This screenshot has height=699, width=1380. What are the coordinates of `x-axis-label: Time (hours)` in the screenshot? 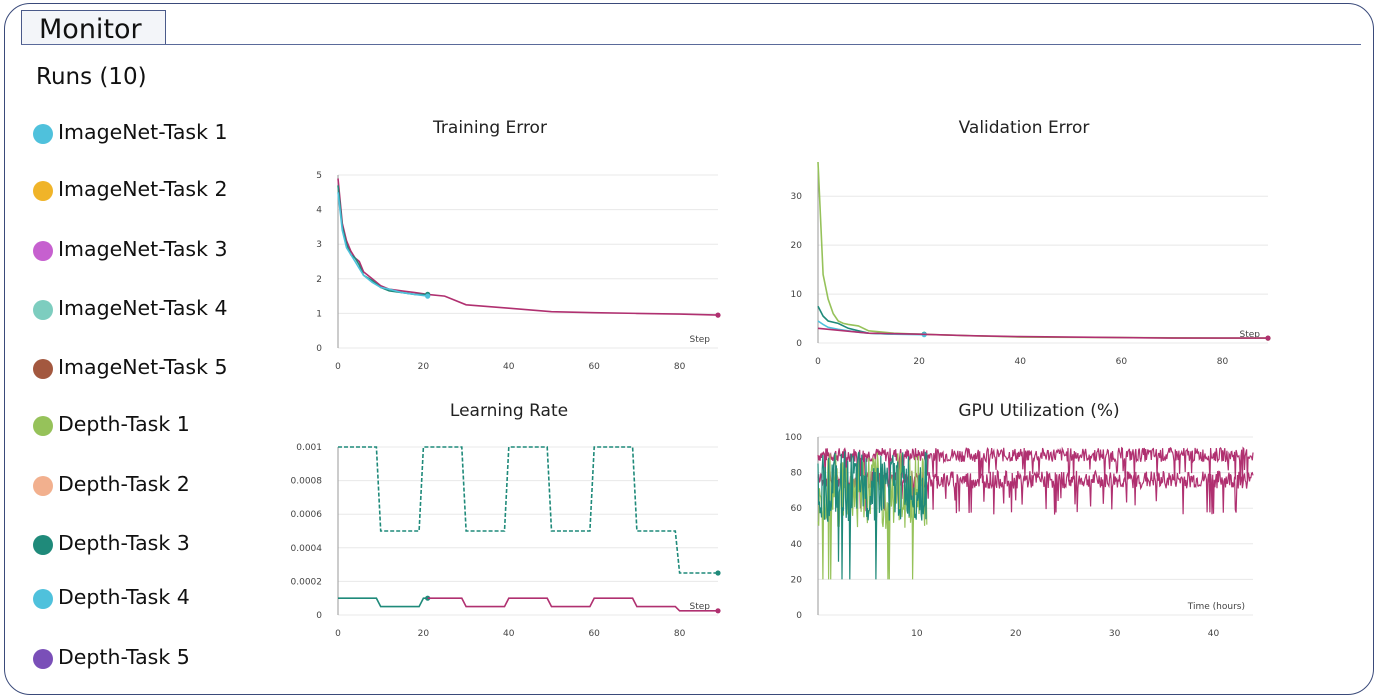 It's located at (1216, 607).